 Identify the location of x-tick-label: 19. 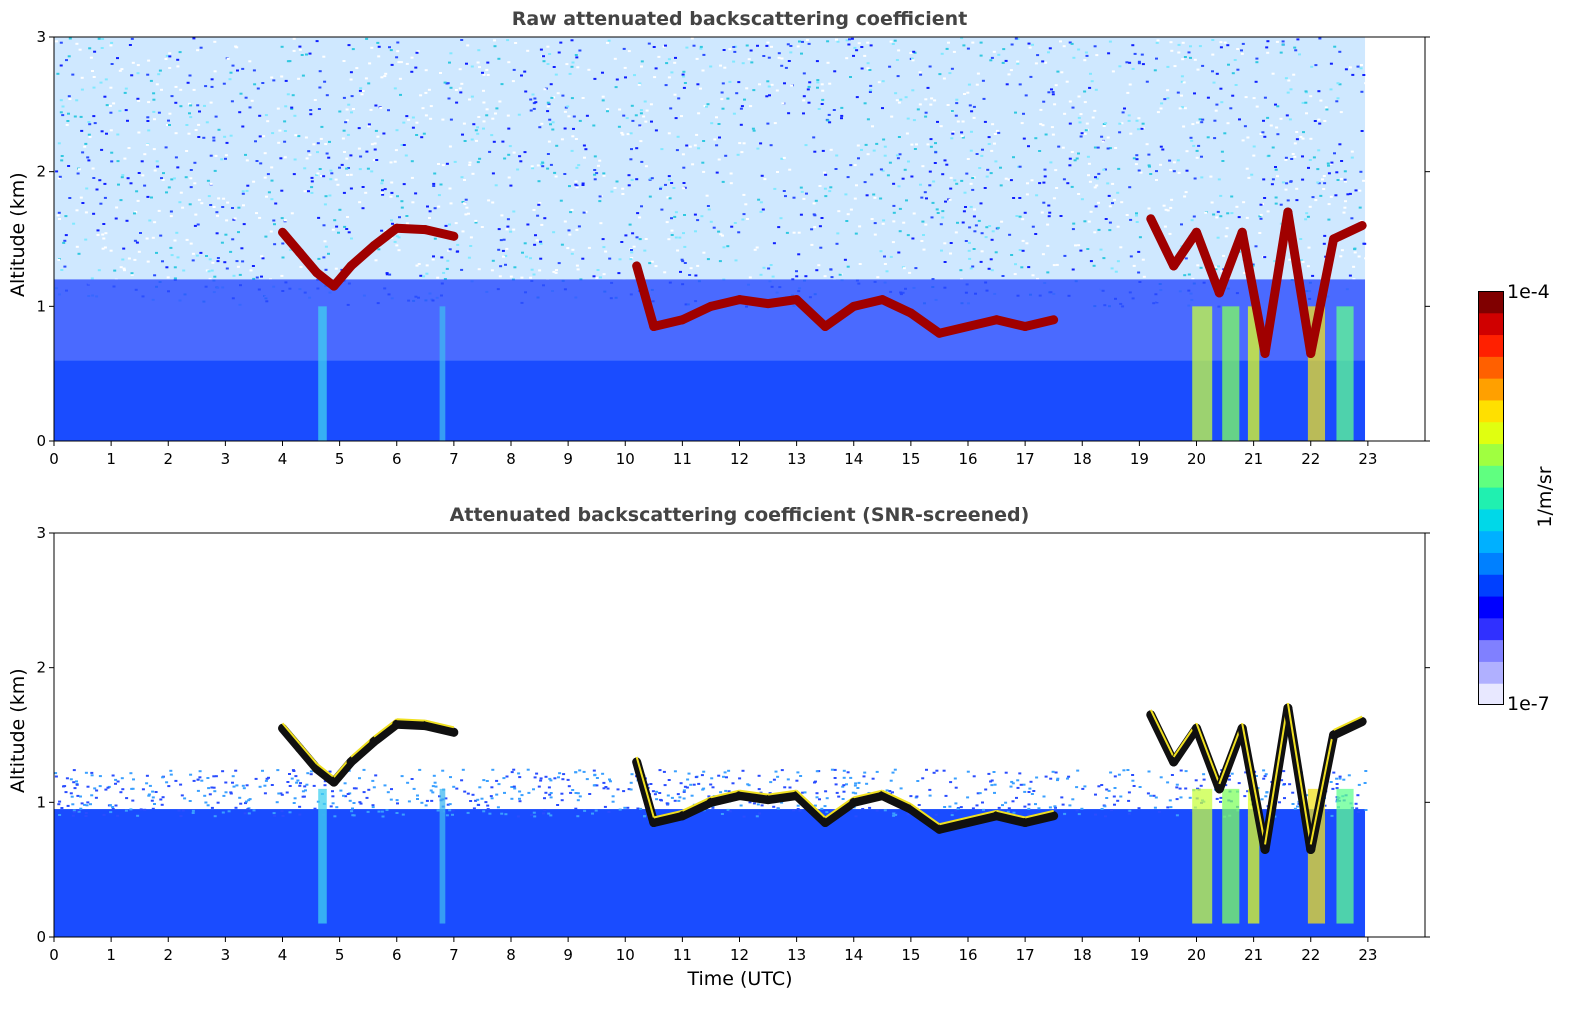
(1139, 955).